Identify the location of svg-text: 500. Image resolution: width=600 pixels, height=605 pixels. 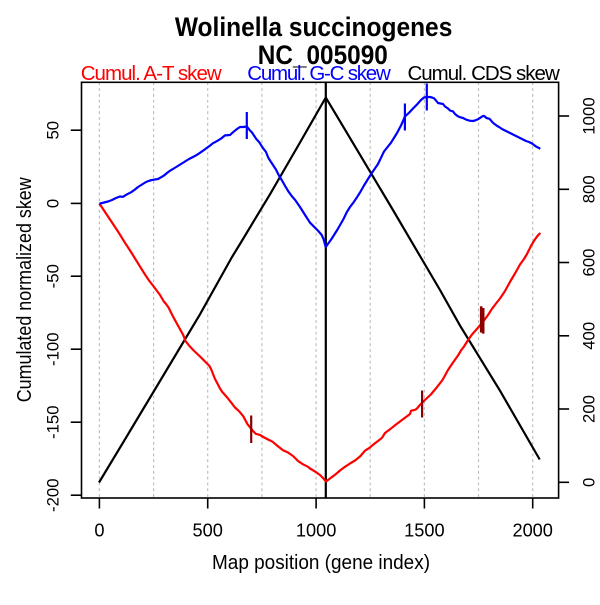
(208, 531).